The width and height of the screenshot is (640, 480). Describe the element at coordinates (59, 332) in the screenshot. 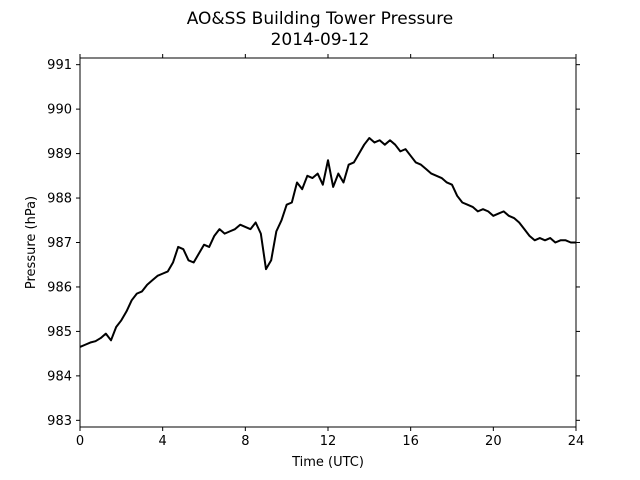

I see `y-tick-label: 985` at that location.